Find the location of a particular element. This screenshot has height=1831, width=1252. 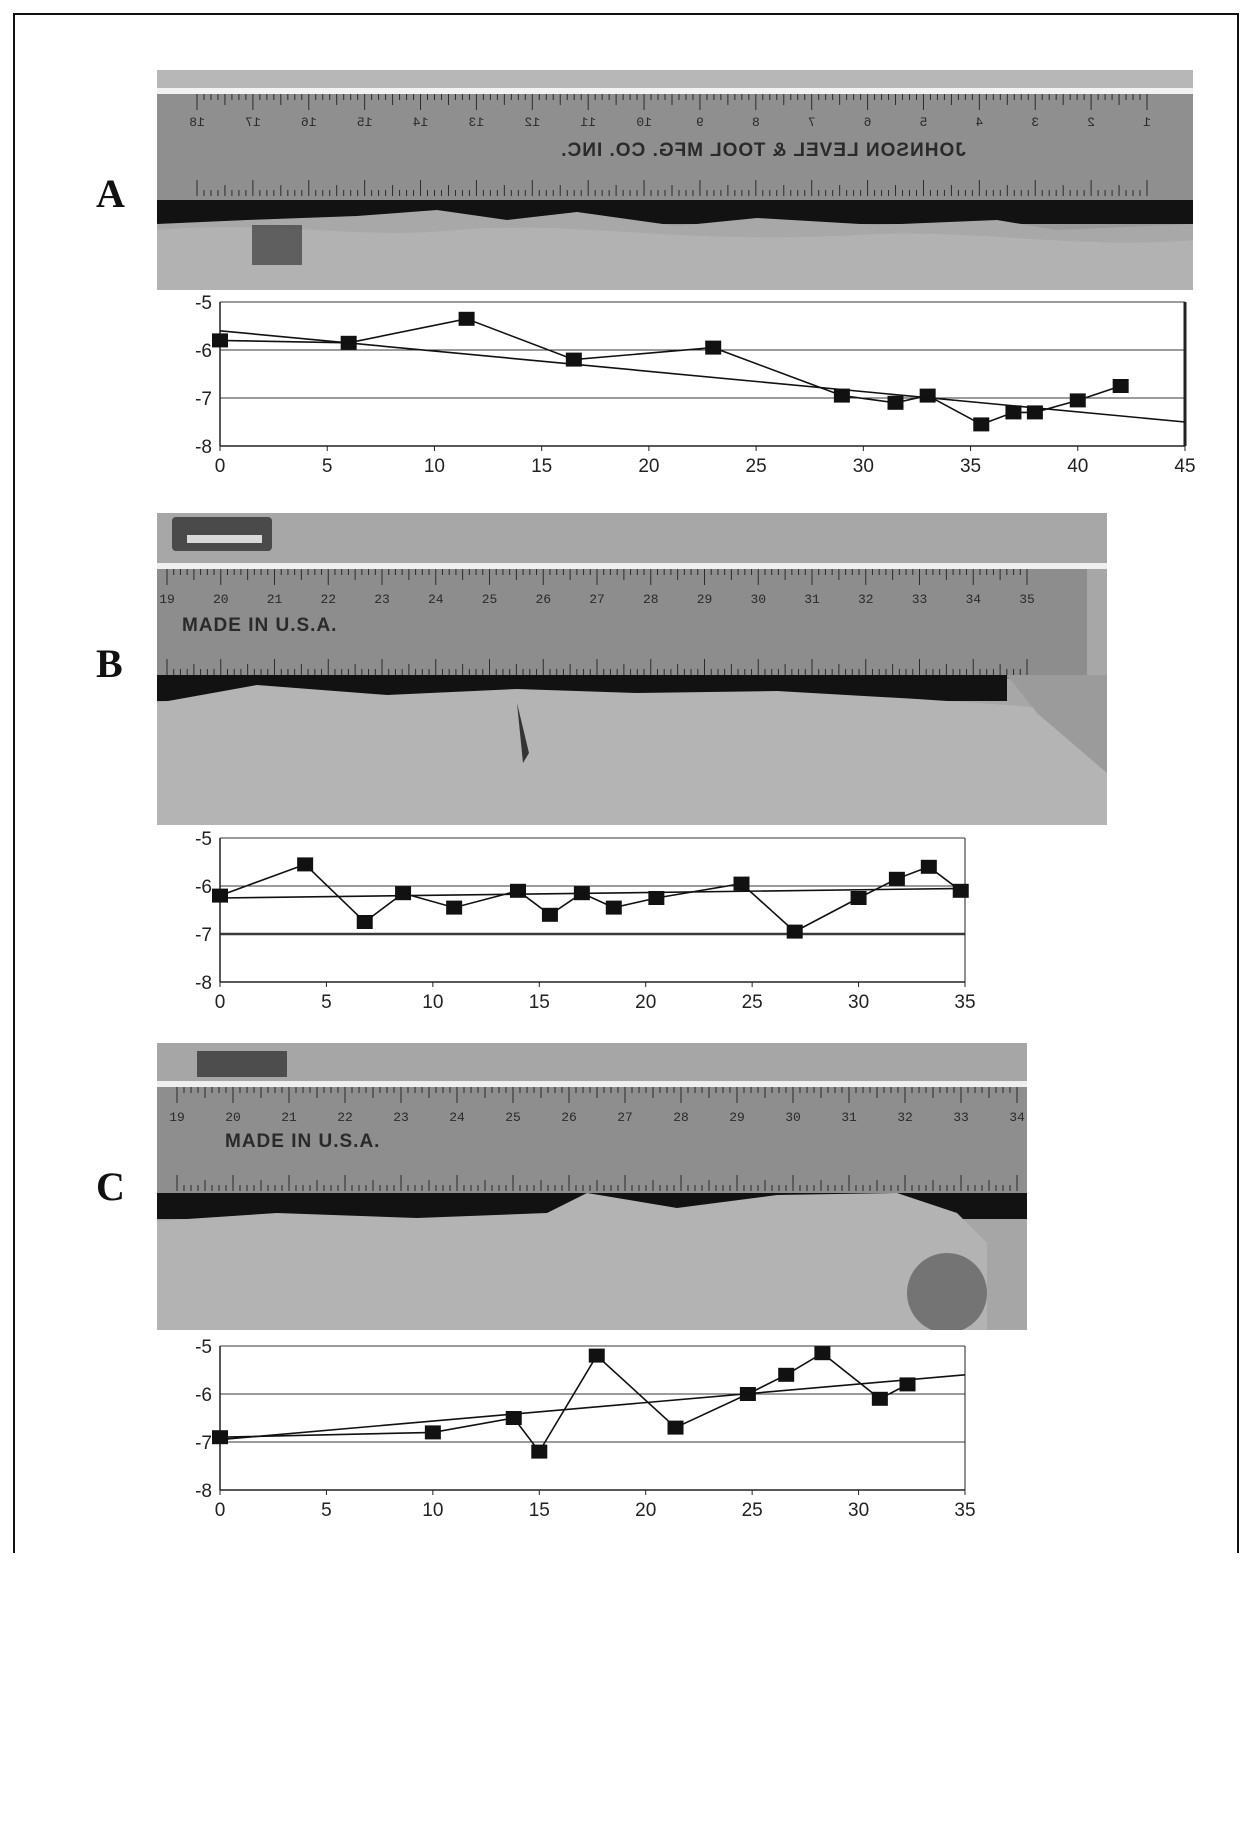

chart-a: -5 -6 -7 -8 0 5 10 15 20 25 30 35 40 45 is located at coordinates (672, 389).